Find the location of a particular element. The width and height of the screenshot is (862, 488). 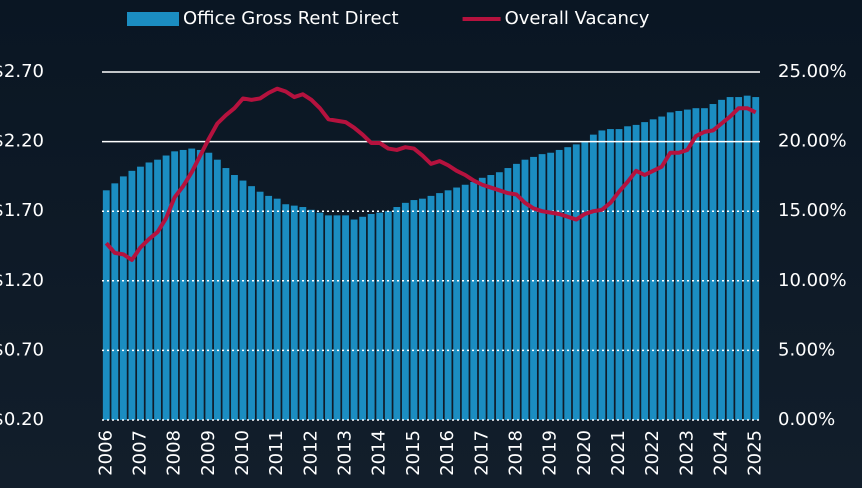

x-tick-label: 2022 is located at coordinates (652, 453).